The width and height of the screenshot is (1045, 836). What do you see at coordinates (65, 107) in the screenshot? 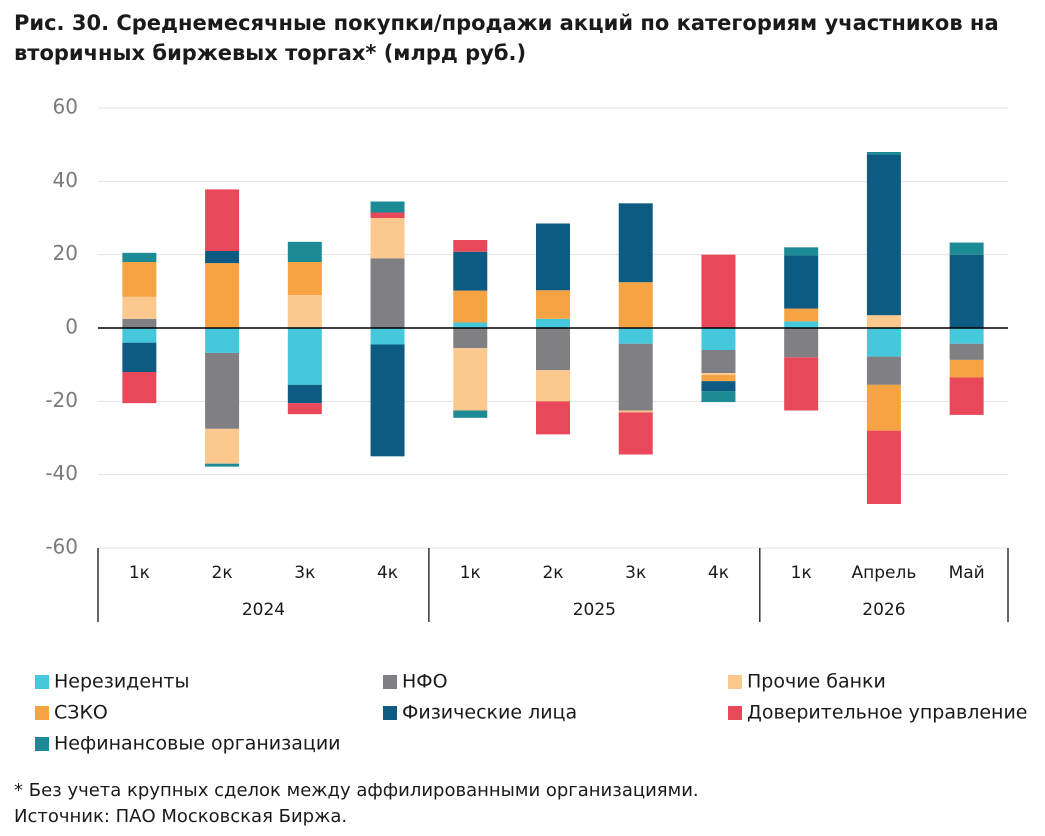
I see `y-tick-label: 60` at bounding box center [65, 107].